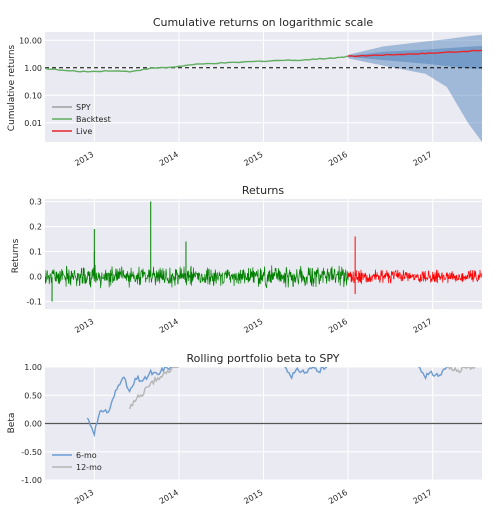  Describe the element at coordinates (89, 467) in the screenshot. I see `legend-label-12mo: 12-mo` at that location.